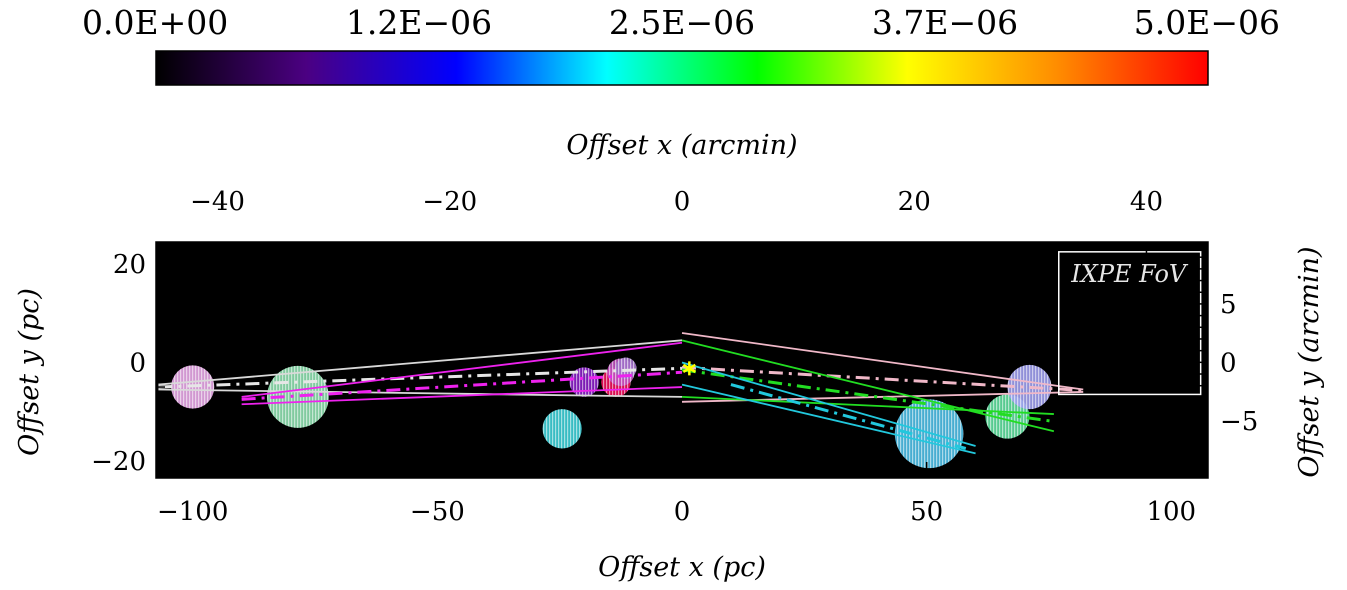 The image size is (1347, 590). What do you see at coordinates (437, 512) in the screenshot?
I see `tick-label: −50` at bounding box center [437, 512].